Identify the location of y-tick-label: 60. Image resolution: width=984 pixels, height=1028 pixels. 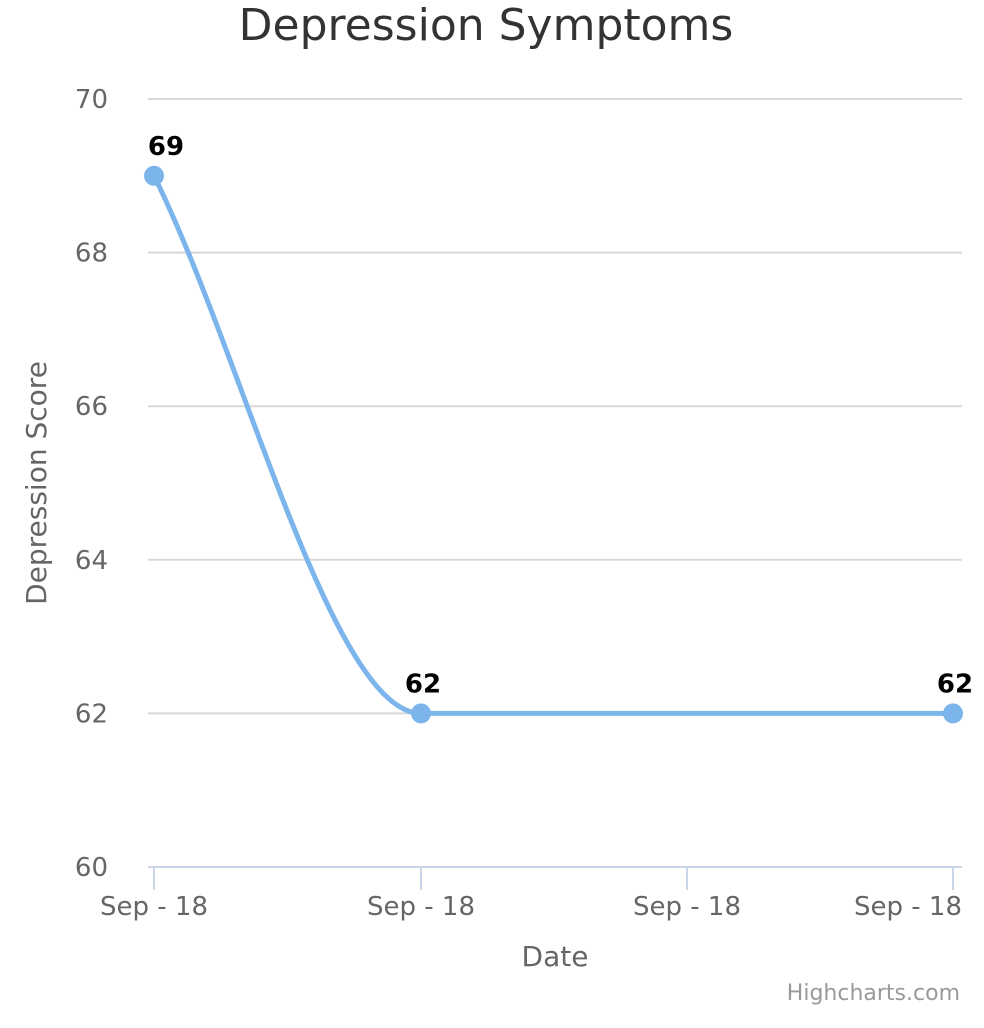
(91, 868).